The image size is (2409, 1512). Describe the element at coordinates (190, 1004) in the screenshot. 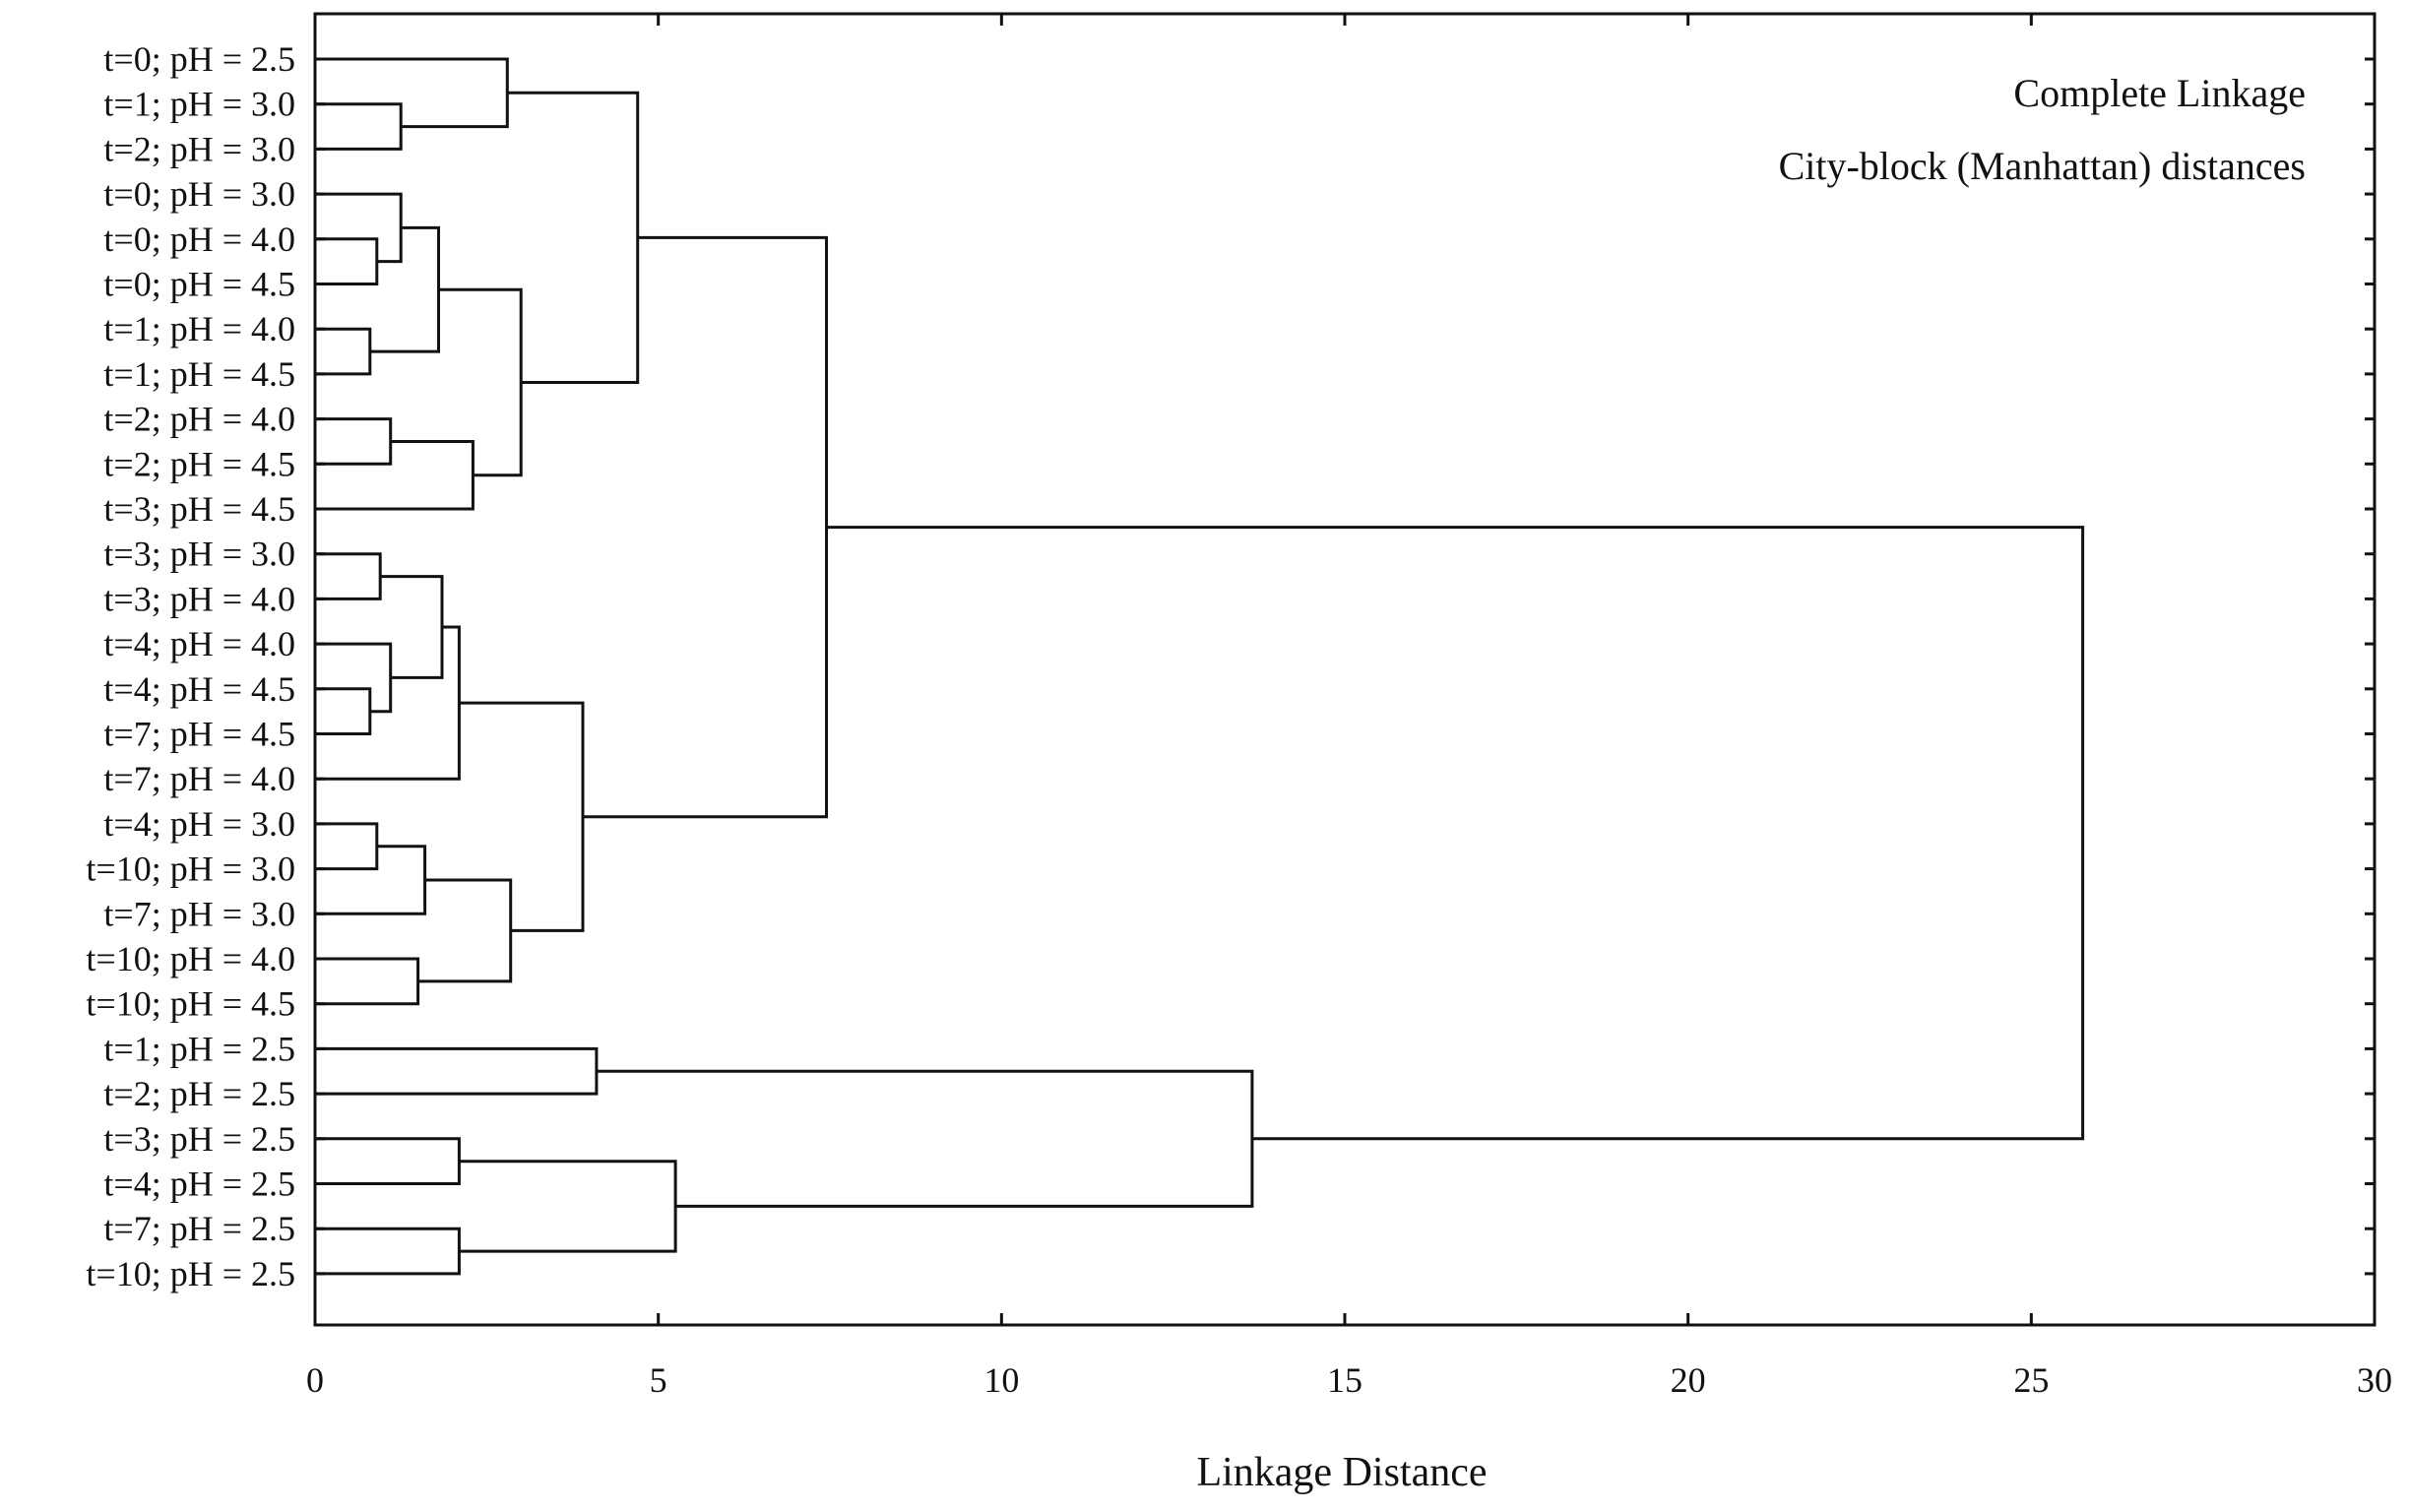

I see `leaf-label: t=10; pH = 4.5` at that location.